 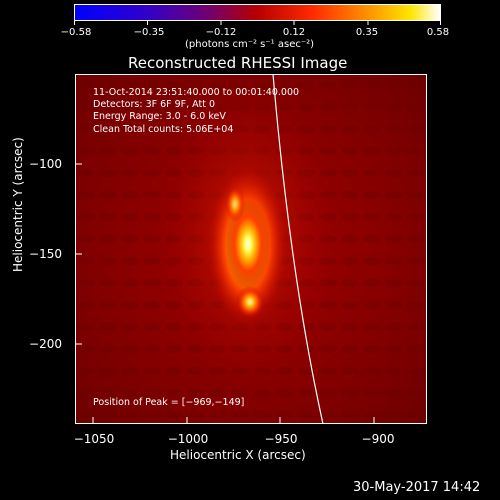 I want to click on x-tick-label: −900, so click(x=378, y=439).